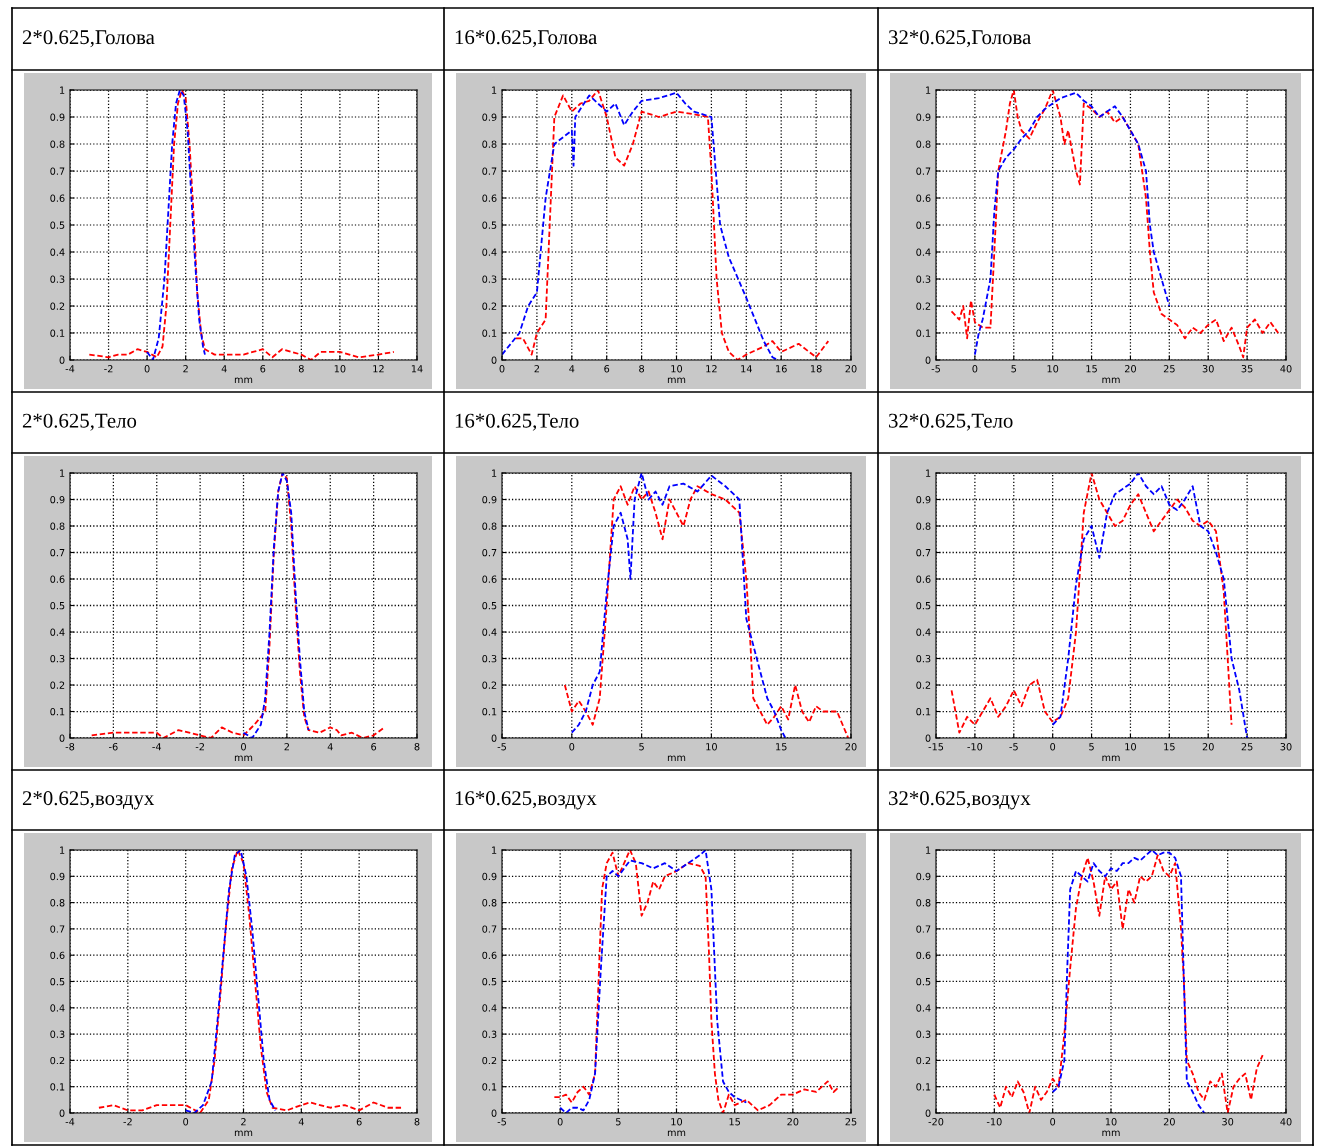  What do you see at coordinates (951, 422) in the screenshot?
I see `chart-title: 32*0.625,Тело` at bounding box center [951, 422].